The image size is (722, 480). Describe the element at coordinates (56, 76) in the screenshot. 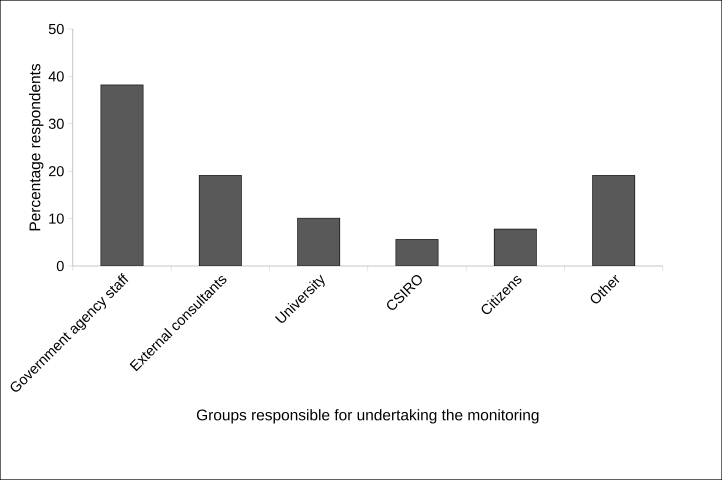

I see `y-tick-label: 40` at that location.